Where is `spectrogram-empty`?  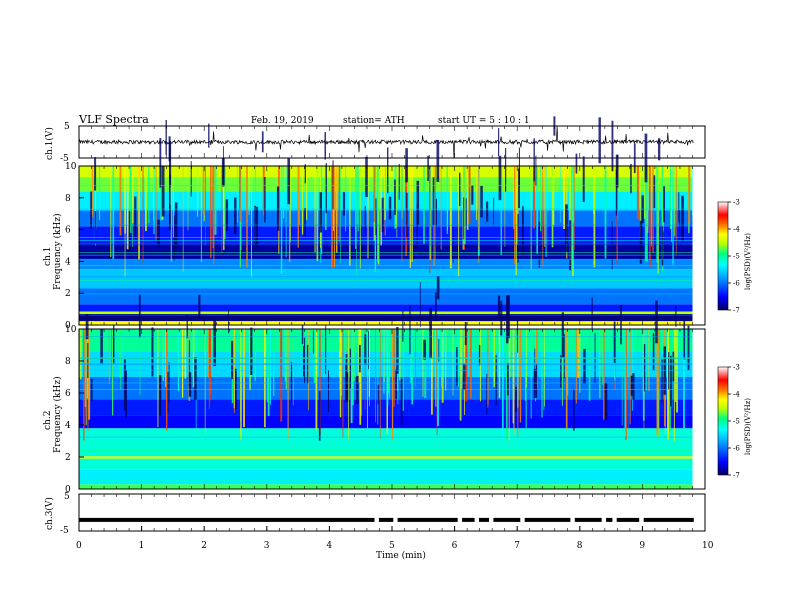 spectrogram-empty is located at coordinates (698, 409).